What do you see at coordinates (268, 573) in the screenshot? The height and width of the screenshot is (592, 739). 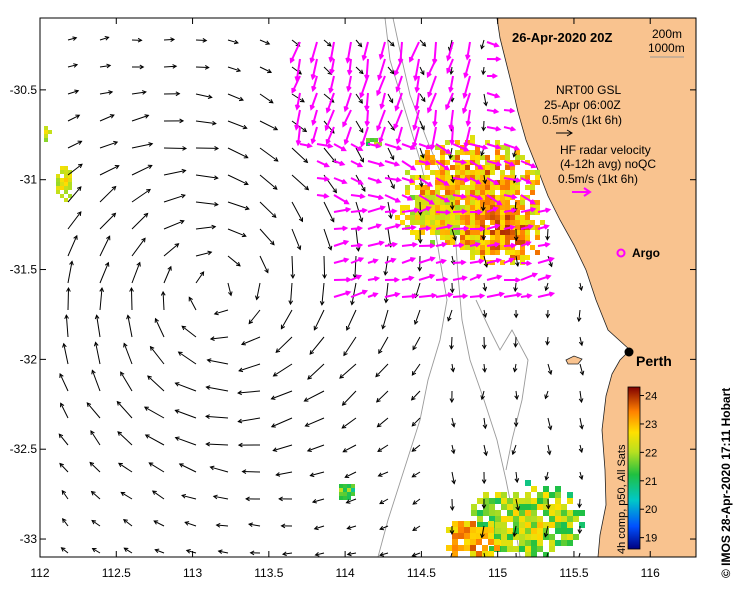 I see `x-tick-label: 113.5` at bounding box center [268, 573].